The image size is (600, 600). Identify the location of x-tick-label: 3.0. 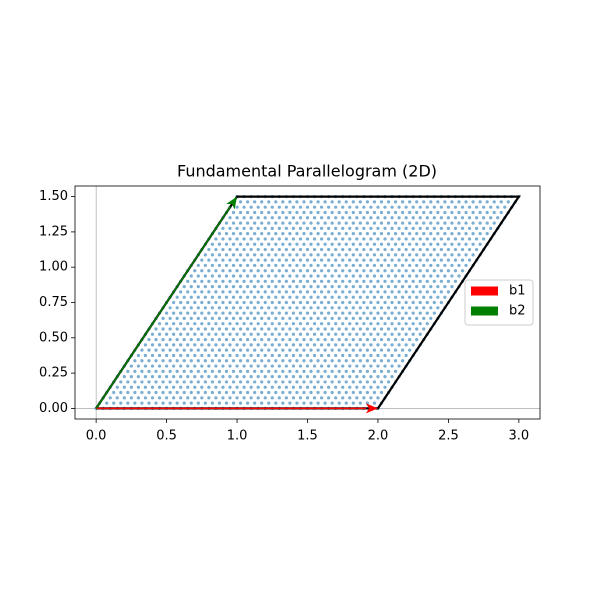
(519, 436).